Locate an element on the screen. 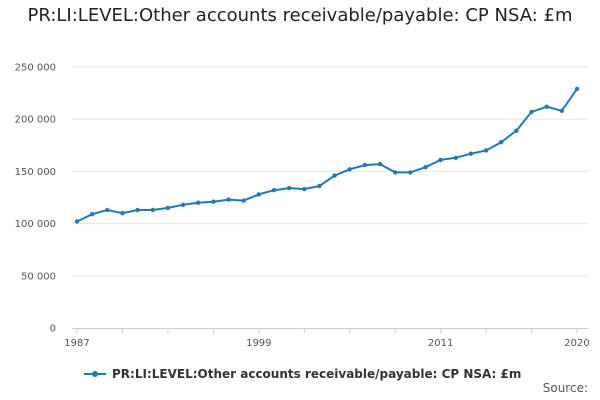 This screenshot has height=400, width=600. x-tick-label: 1987 is located at coordinates (76, 343).